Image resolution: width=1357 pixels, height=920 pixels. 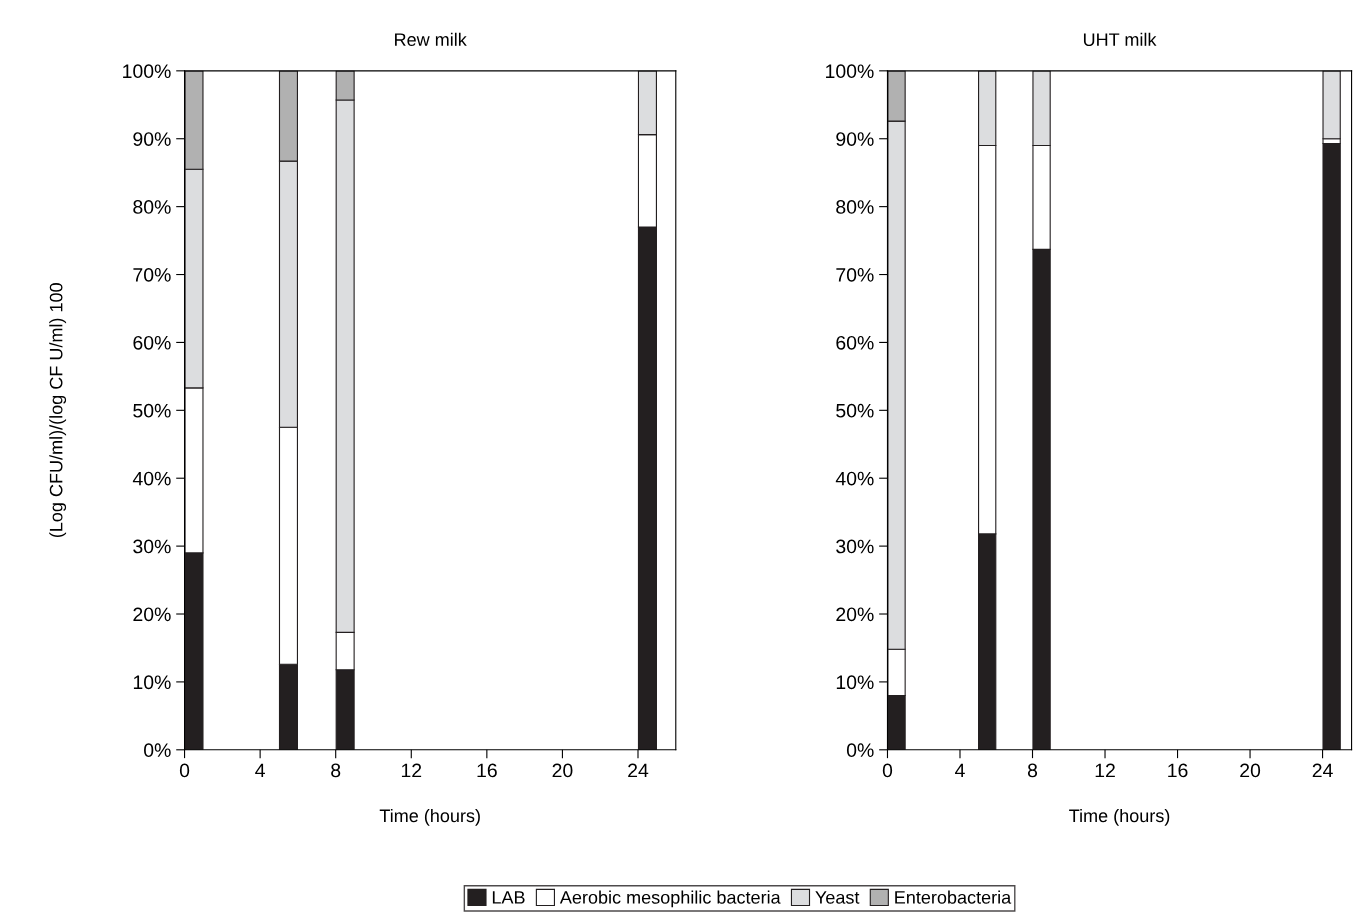 What do you see at coordinates (508, 897) in the screenshot?
I see `legend-label: LAB` at bounding box center [508, 897].